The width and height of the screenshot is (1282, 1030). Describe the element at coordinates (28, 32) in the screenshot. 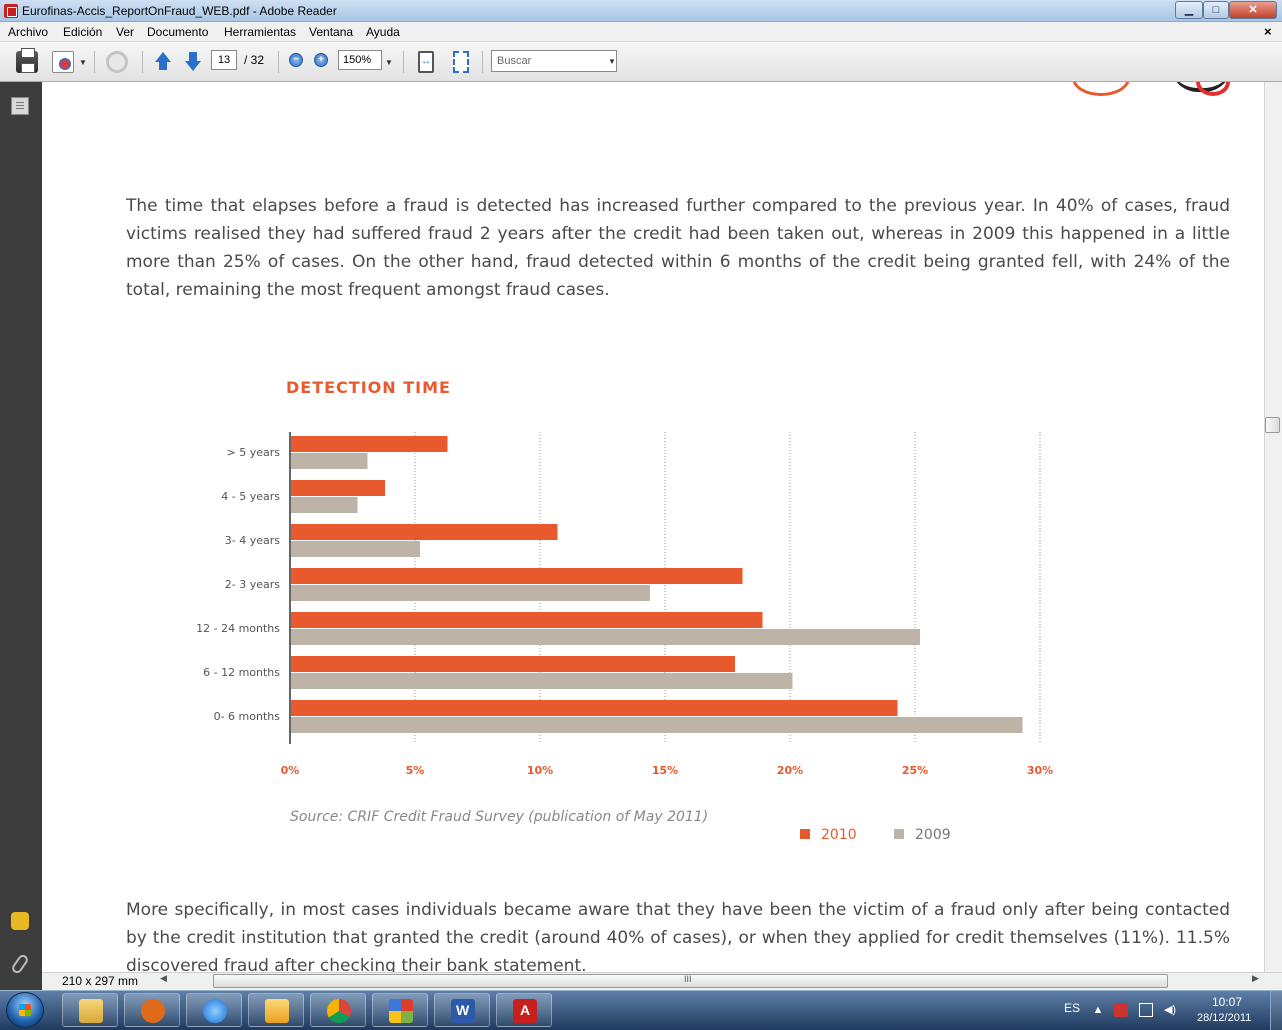

I see `menu-archivo: Archivo` at that location.